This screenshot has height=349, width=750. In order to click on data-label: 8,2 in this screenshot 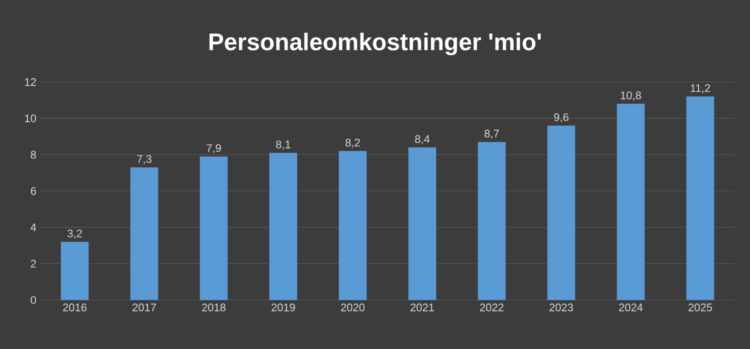, I will do `click(353, 143)`.